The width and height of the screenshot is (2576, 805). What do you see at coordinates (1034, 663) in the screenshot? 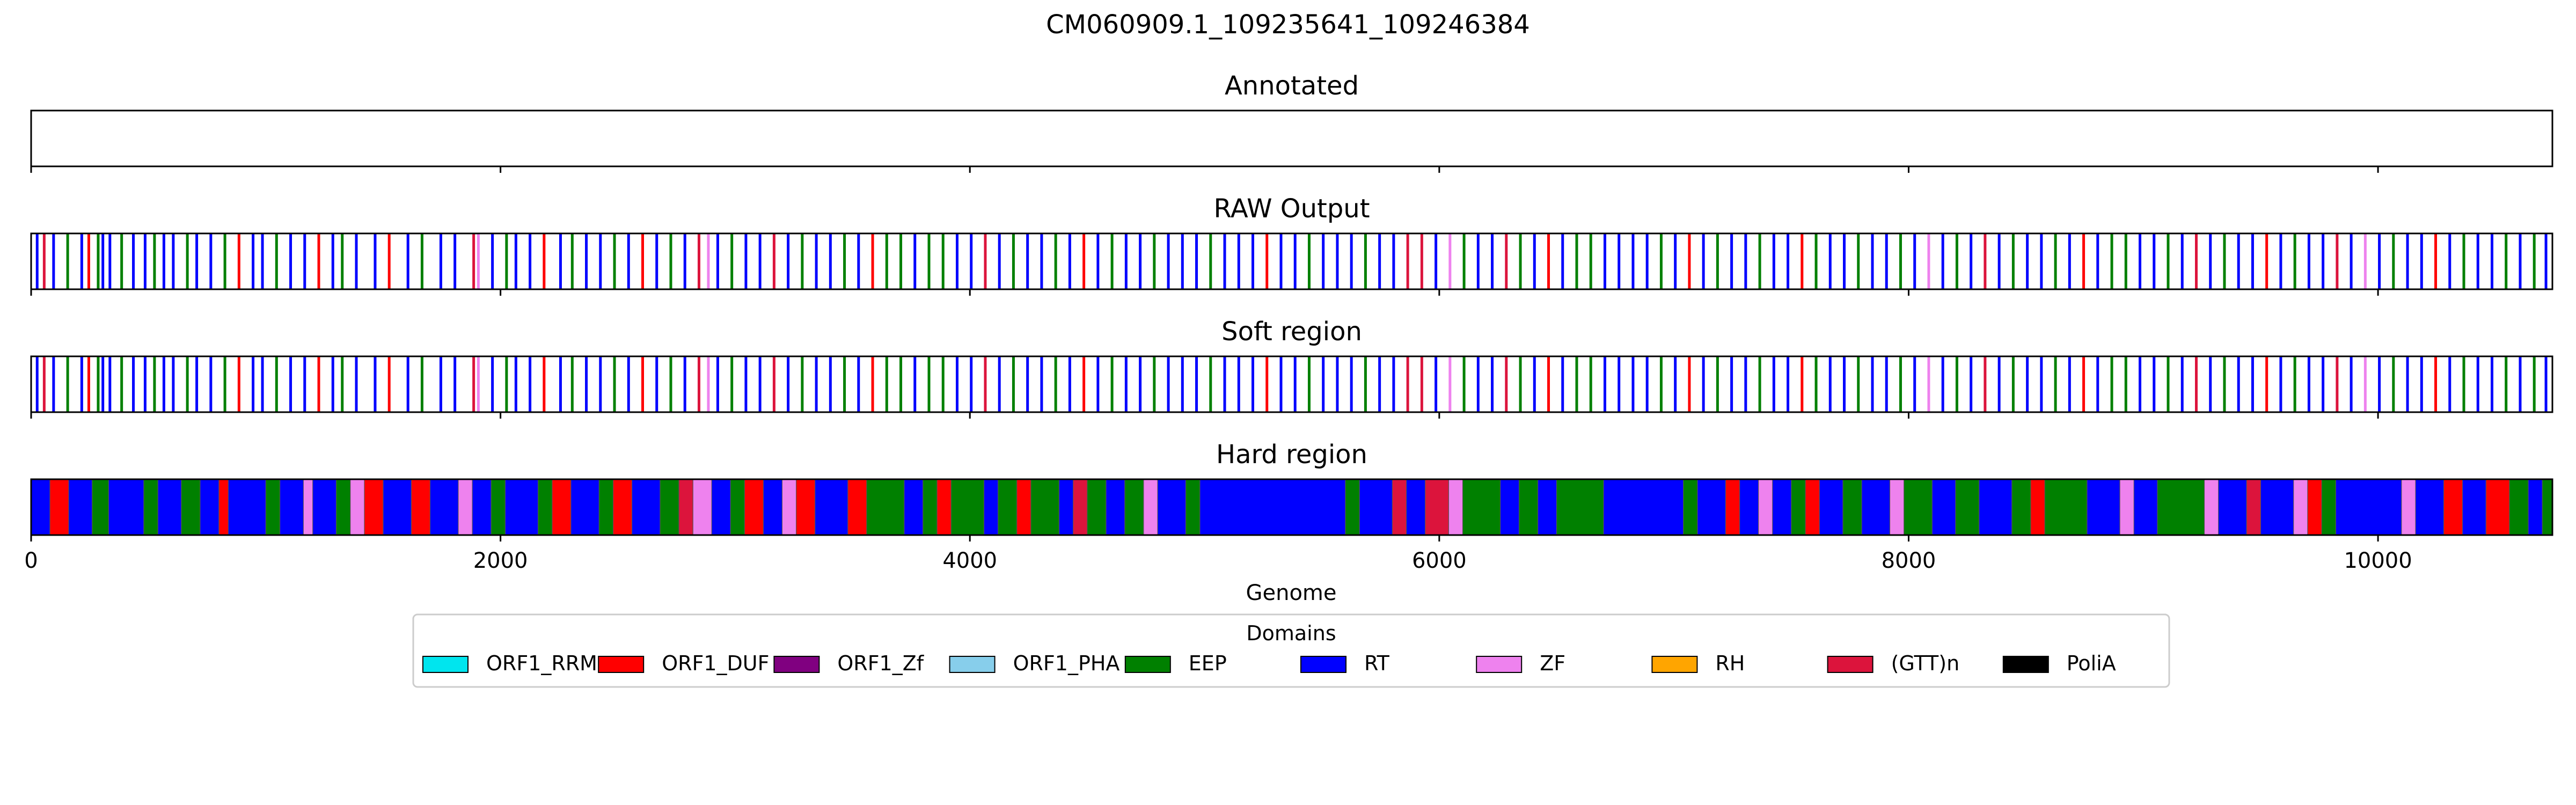
I see `legend-item: ORF1_PHA` at bounding box center [1034, 663].